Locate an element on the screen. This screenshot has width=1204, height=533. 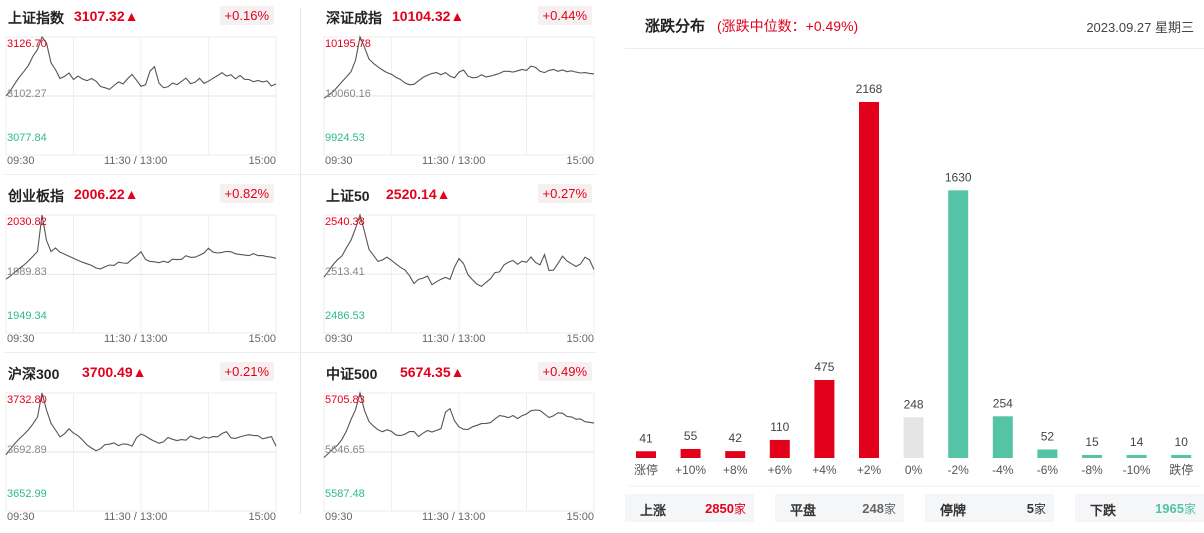
index-name: 上证50 is located at coordinates (348, 196).